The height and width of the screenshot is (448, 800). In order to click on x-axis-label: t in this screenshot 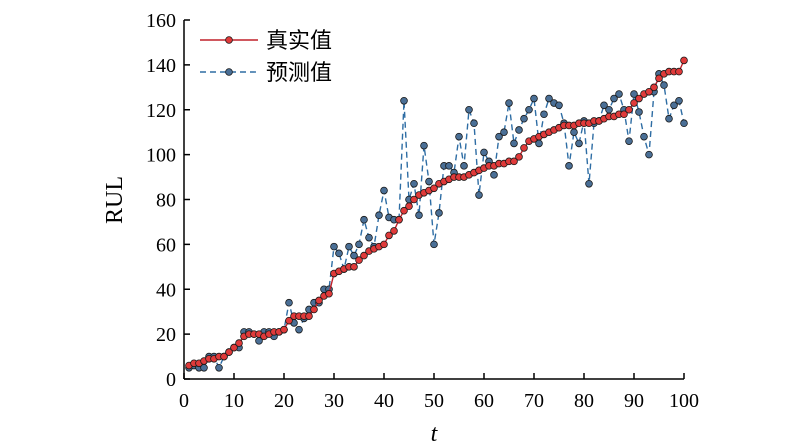, I will do `click(435, 434)`.